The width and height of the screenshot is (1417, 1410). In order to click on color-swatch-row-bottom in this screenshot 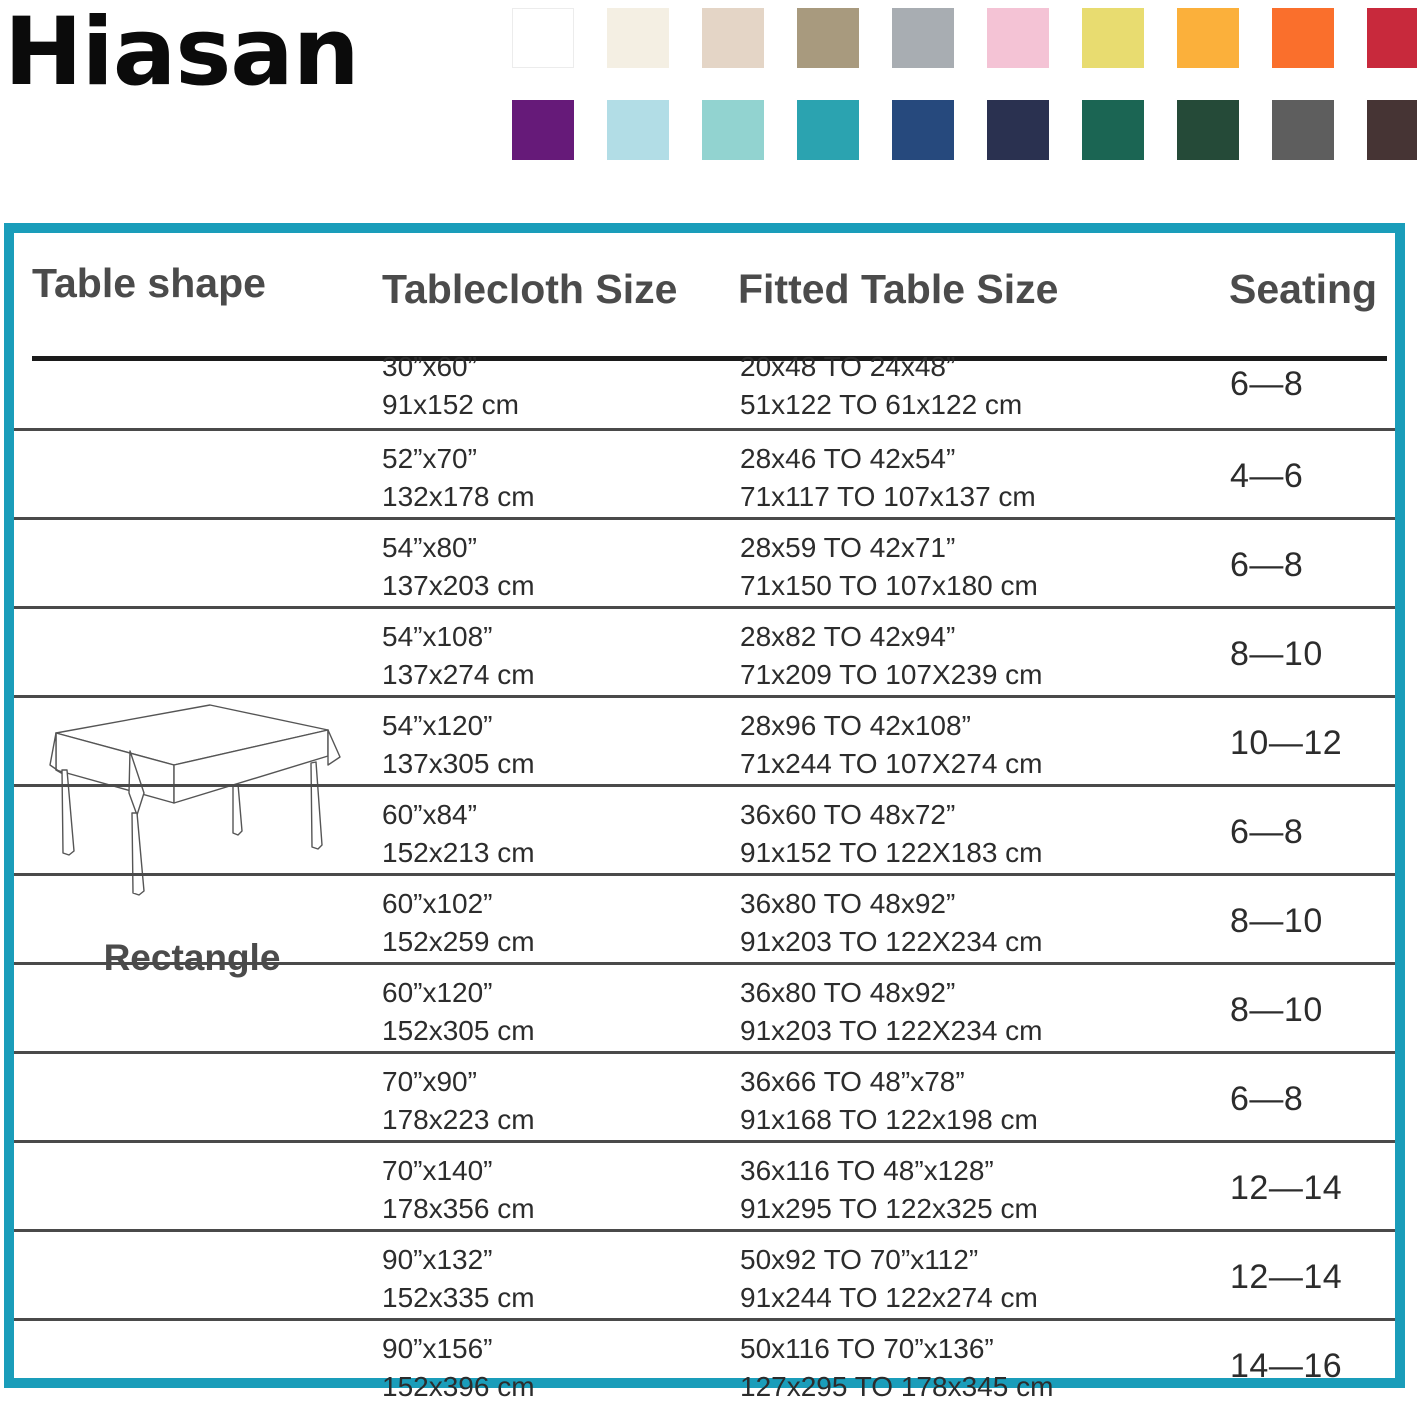, I will do `click(964, 130)`.